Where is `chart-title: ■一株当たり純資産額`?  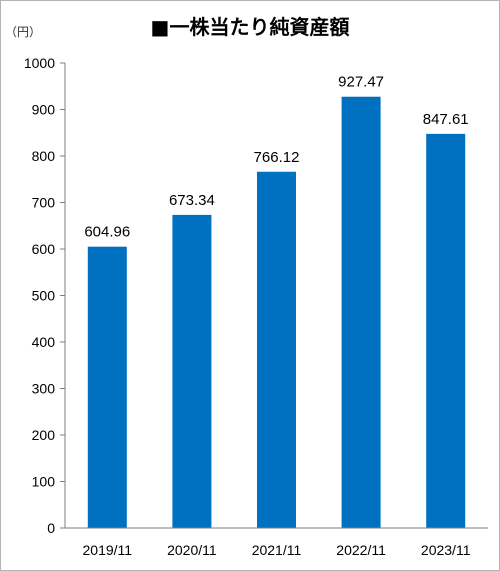 chart-title: ■一株当たり純資産額 is located at coordinates (250, 27).